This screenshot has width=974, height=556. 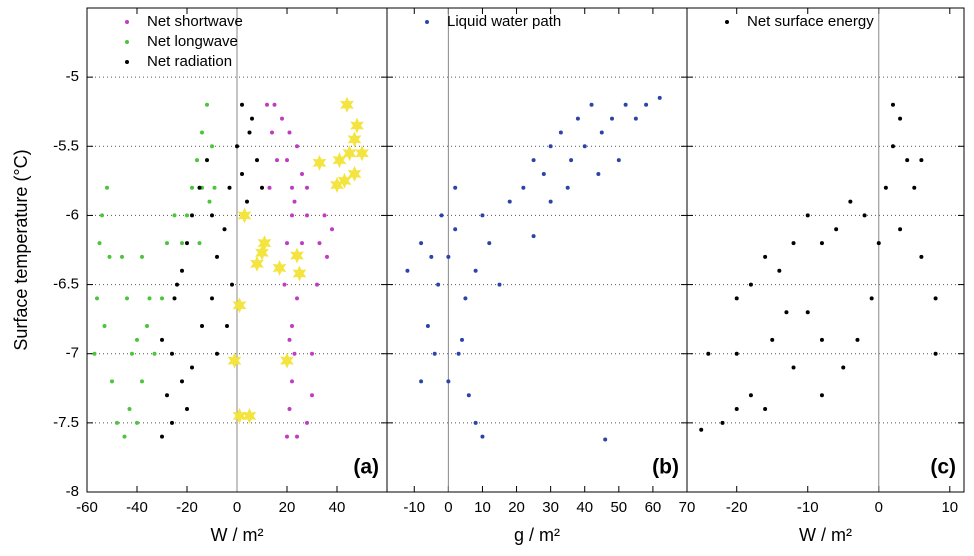 What do you see at coordinates (192, 41) in the screenshot?
I see `legend-label: Net longwave` at bounding box center [192, 41].